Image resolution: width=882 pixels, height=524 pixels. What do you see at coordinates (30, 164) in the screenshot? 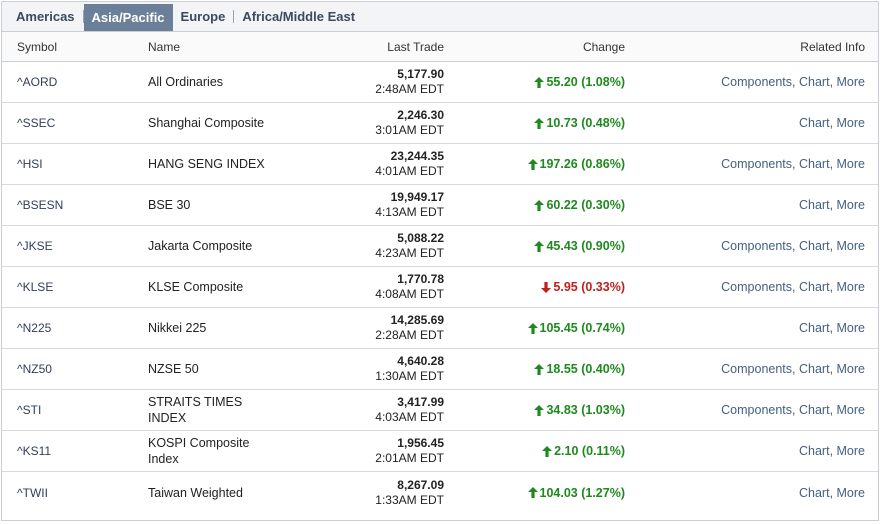
I see `symbol-link: ^HSI` at bounding box center [30, 164].